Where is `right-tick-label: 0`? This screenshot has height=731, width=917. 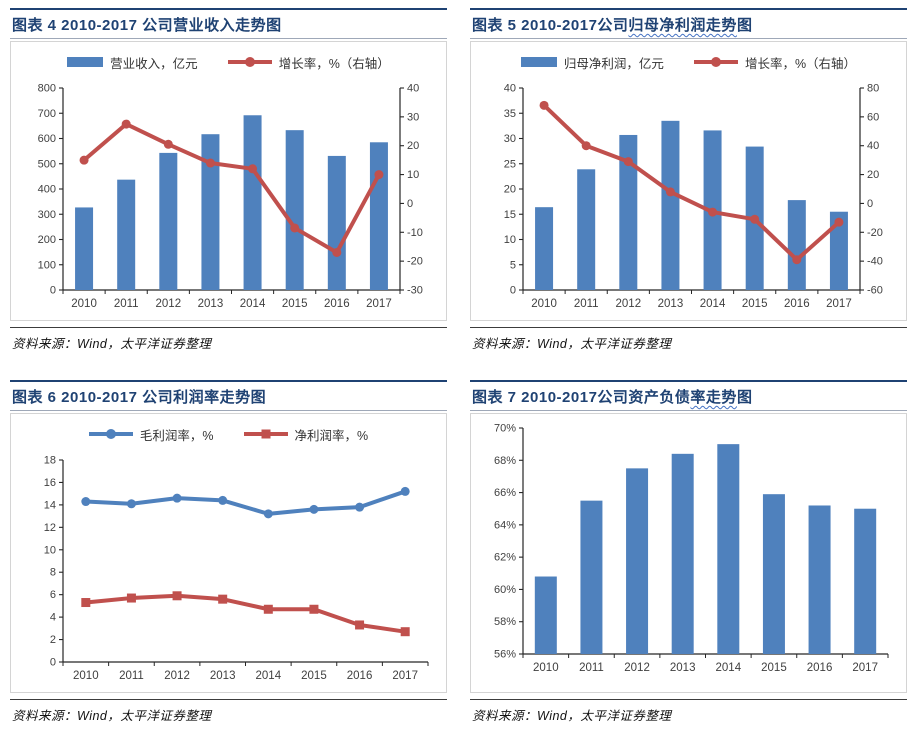
right-tick-label: 0 is located at coordinates (410, 204).